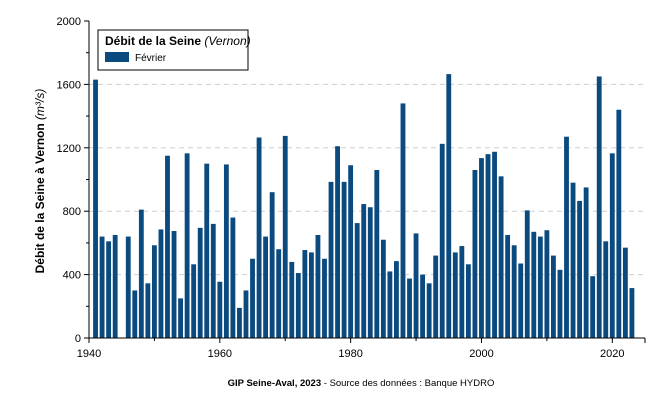 The width and height of the screenshot is (661, 403). What do you see at coordinates (40, 104) in the screenshot?
I see `y-axis-unit: (m³/s)` at bounding box center [40, 104].